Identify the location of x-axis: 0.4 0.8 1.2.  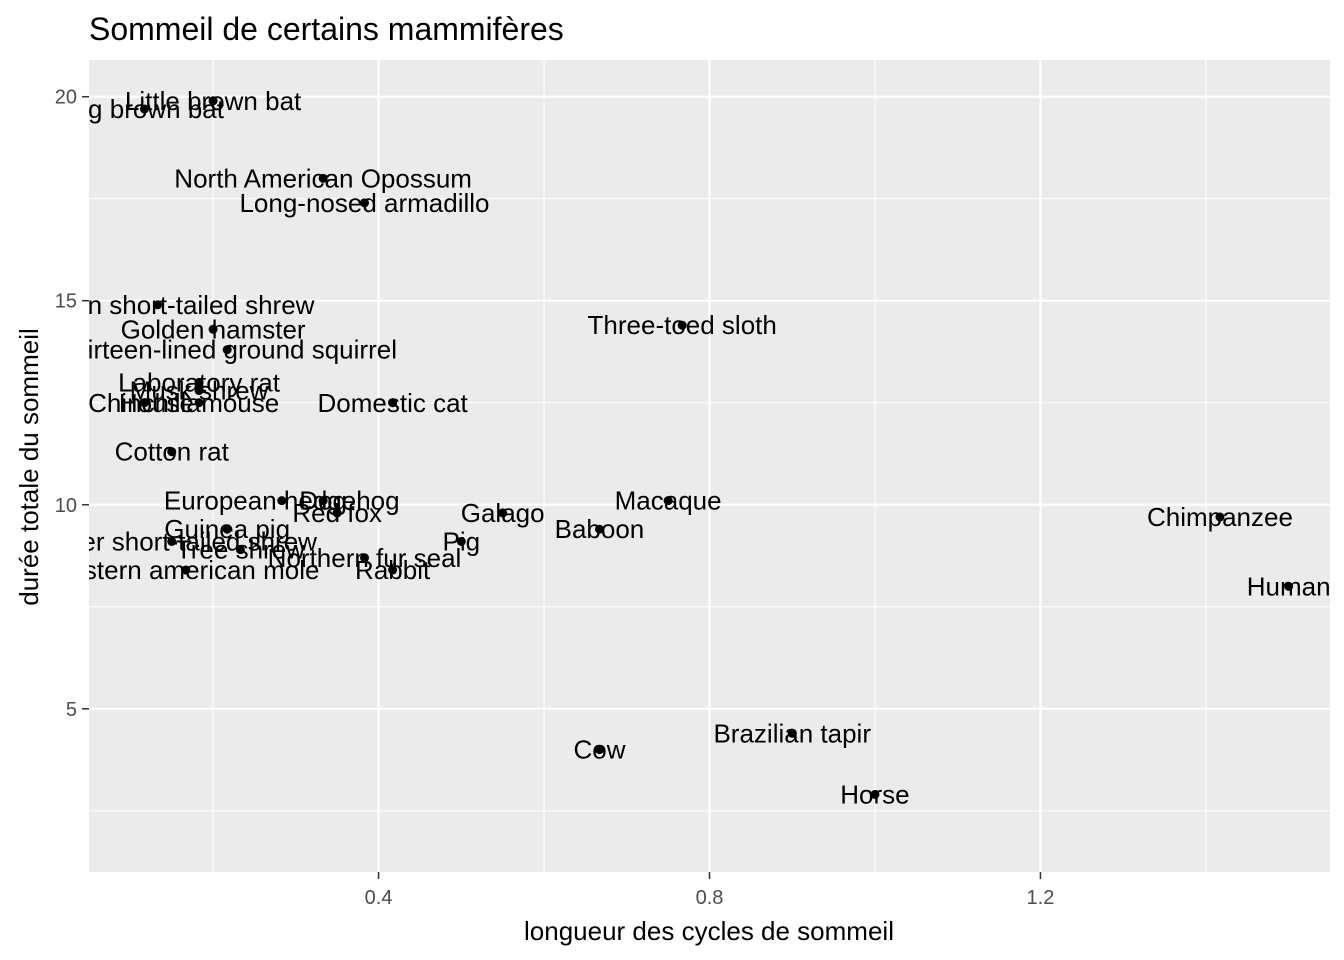
(710, 890).